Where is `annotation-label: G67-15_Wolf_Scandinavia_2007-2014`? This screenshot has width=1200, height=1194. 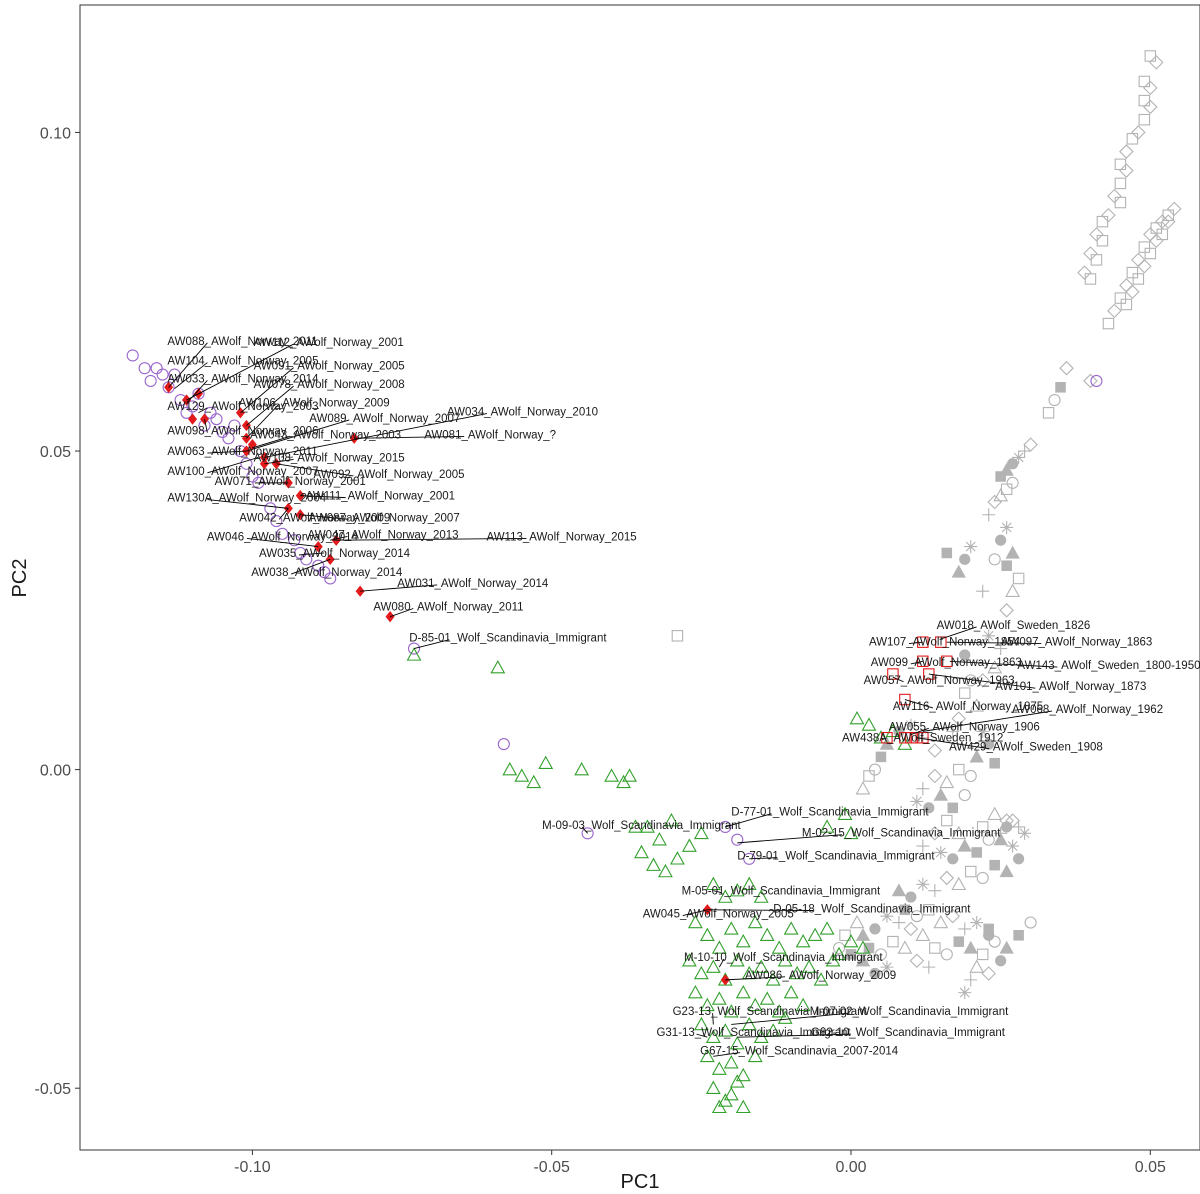
annotation-label: G67-15_Wolf_Scandinavia_2007-2014 is located at coordinates (799, 1052).